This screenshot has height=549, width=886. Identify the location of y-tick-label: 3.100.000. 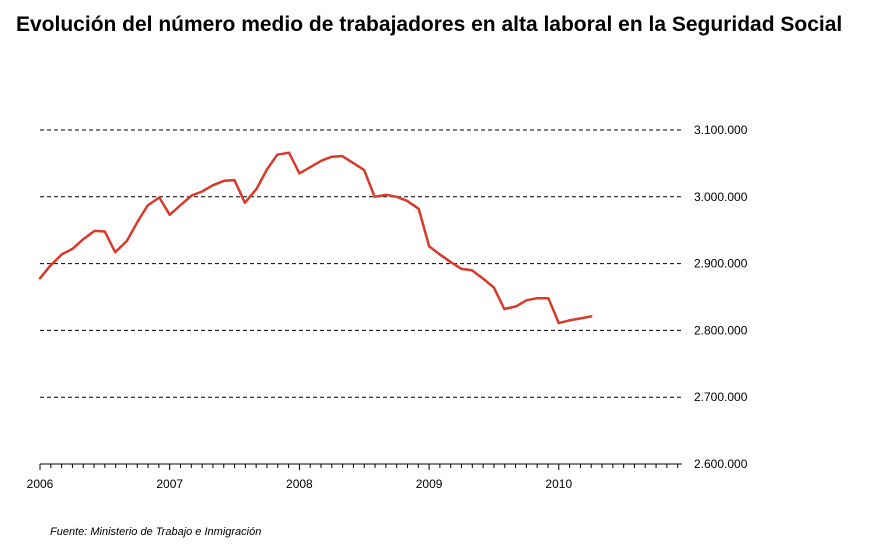
(721, 130).